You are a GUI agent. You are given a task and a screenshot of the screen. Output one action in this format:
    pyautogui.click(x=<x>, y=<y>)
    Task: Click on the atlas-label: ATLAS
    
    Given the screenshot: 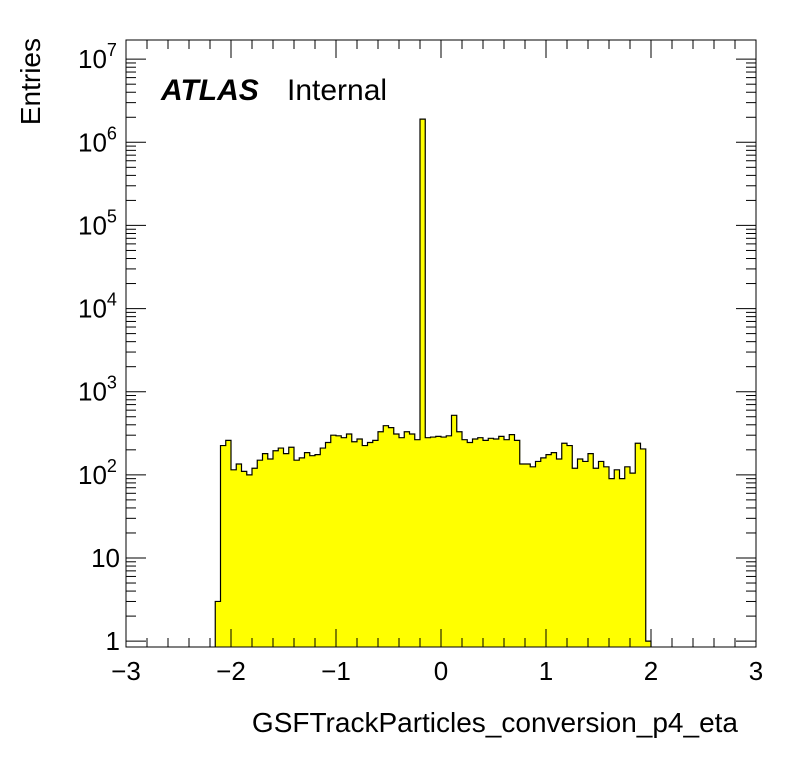 What is the action you would take?
    pyautogui.click(x=209, y=90)
    